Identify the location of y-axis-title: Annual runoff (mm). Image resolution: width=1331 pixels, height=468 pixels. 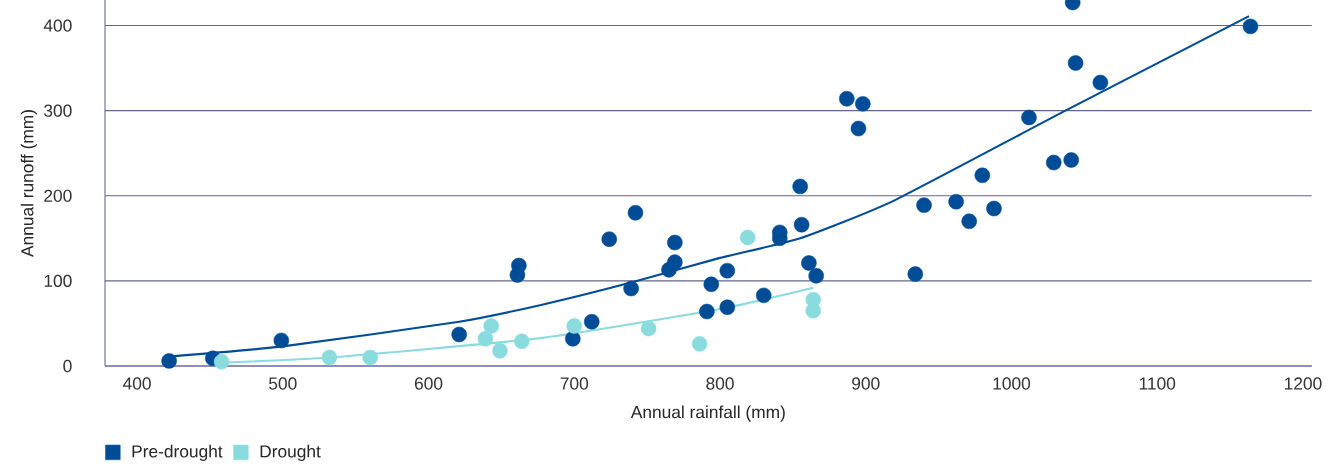
(28, 183).